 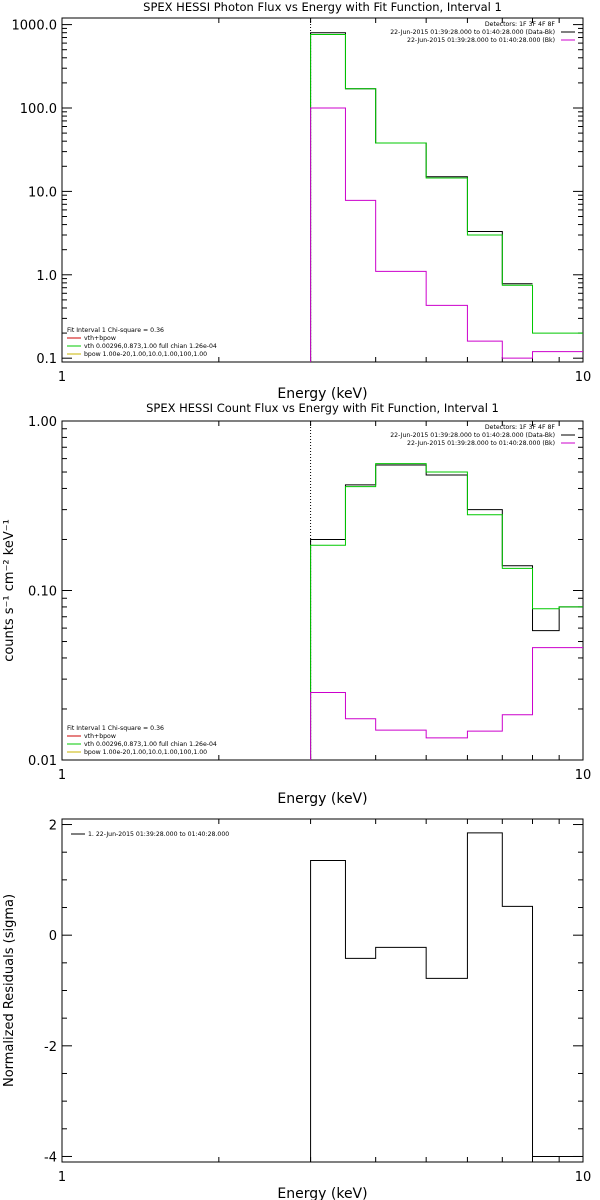 What do you see at coordinates (35, 26) in the screenshot?
I see `y-tick-label: 1000.0` at bounding box center [35, 26].